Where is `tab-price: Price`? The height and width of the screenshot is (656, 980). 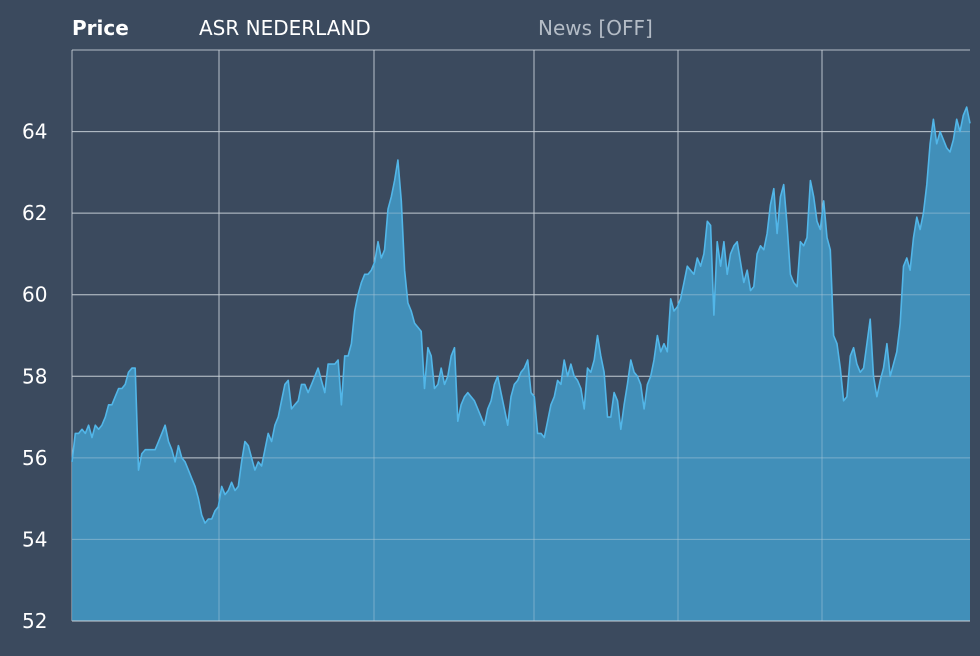 tab-price: Price is located at coordinates (100, 28).